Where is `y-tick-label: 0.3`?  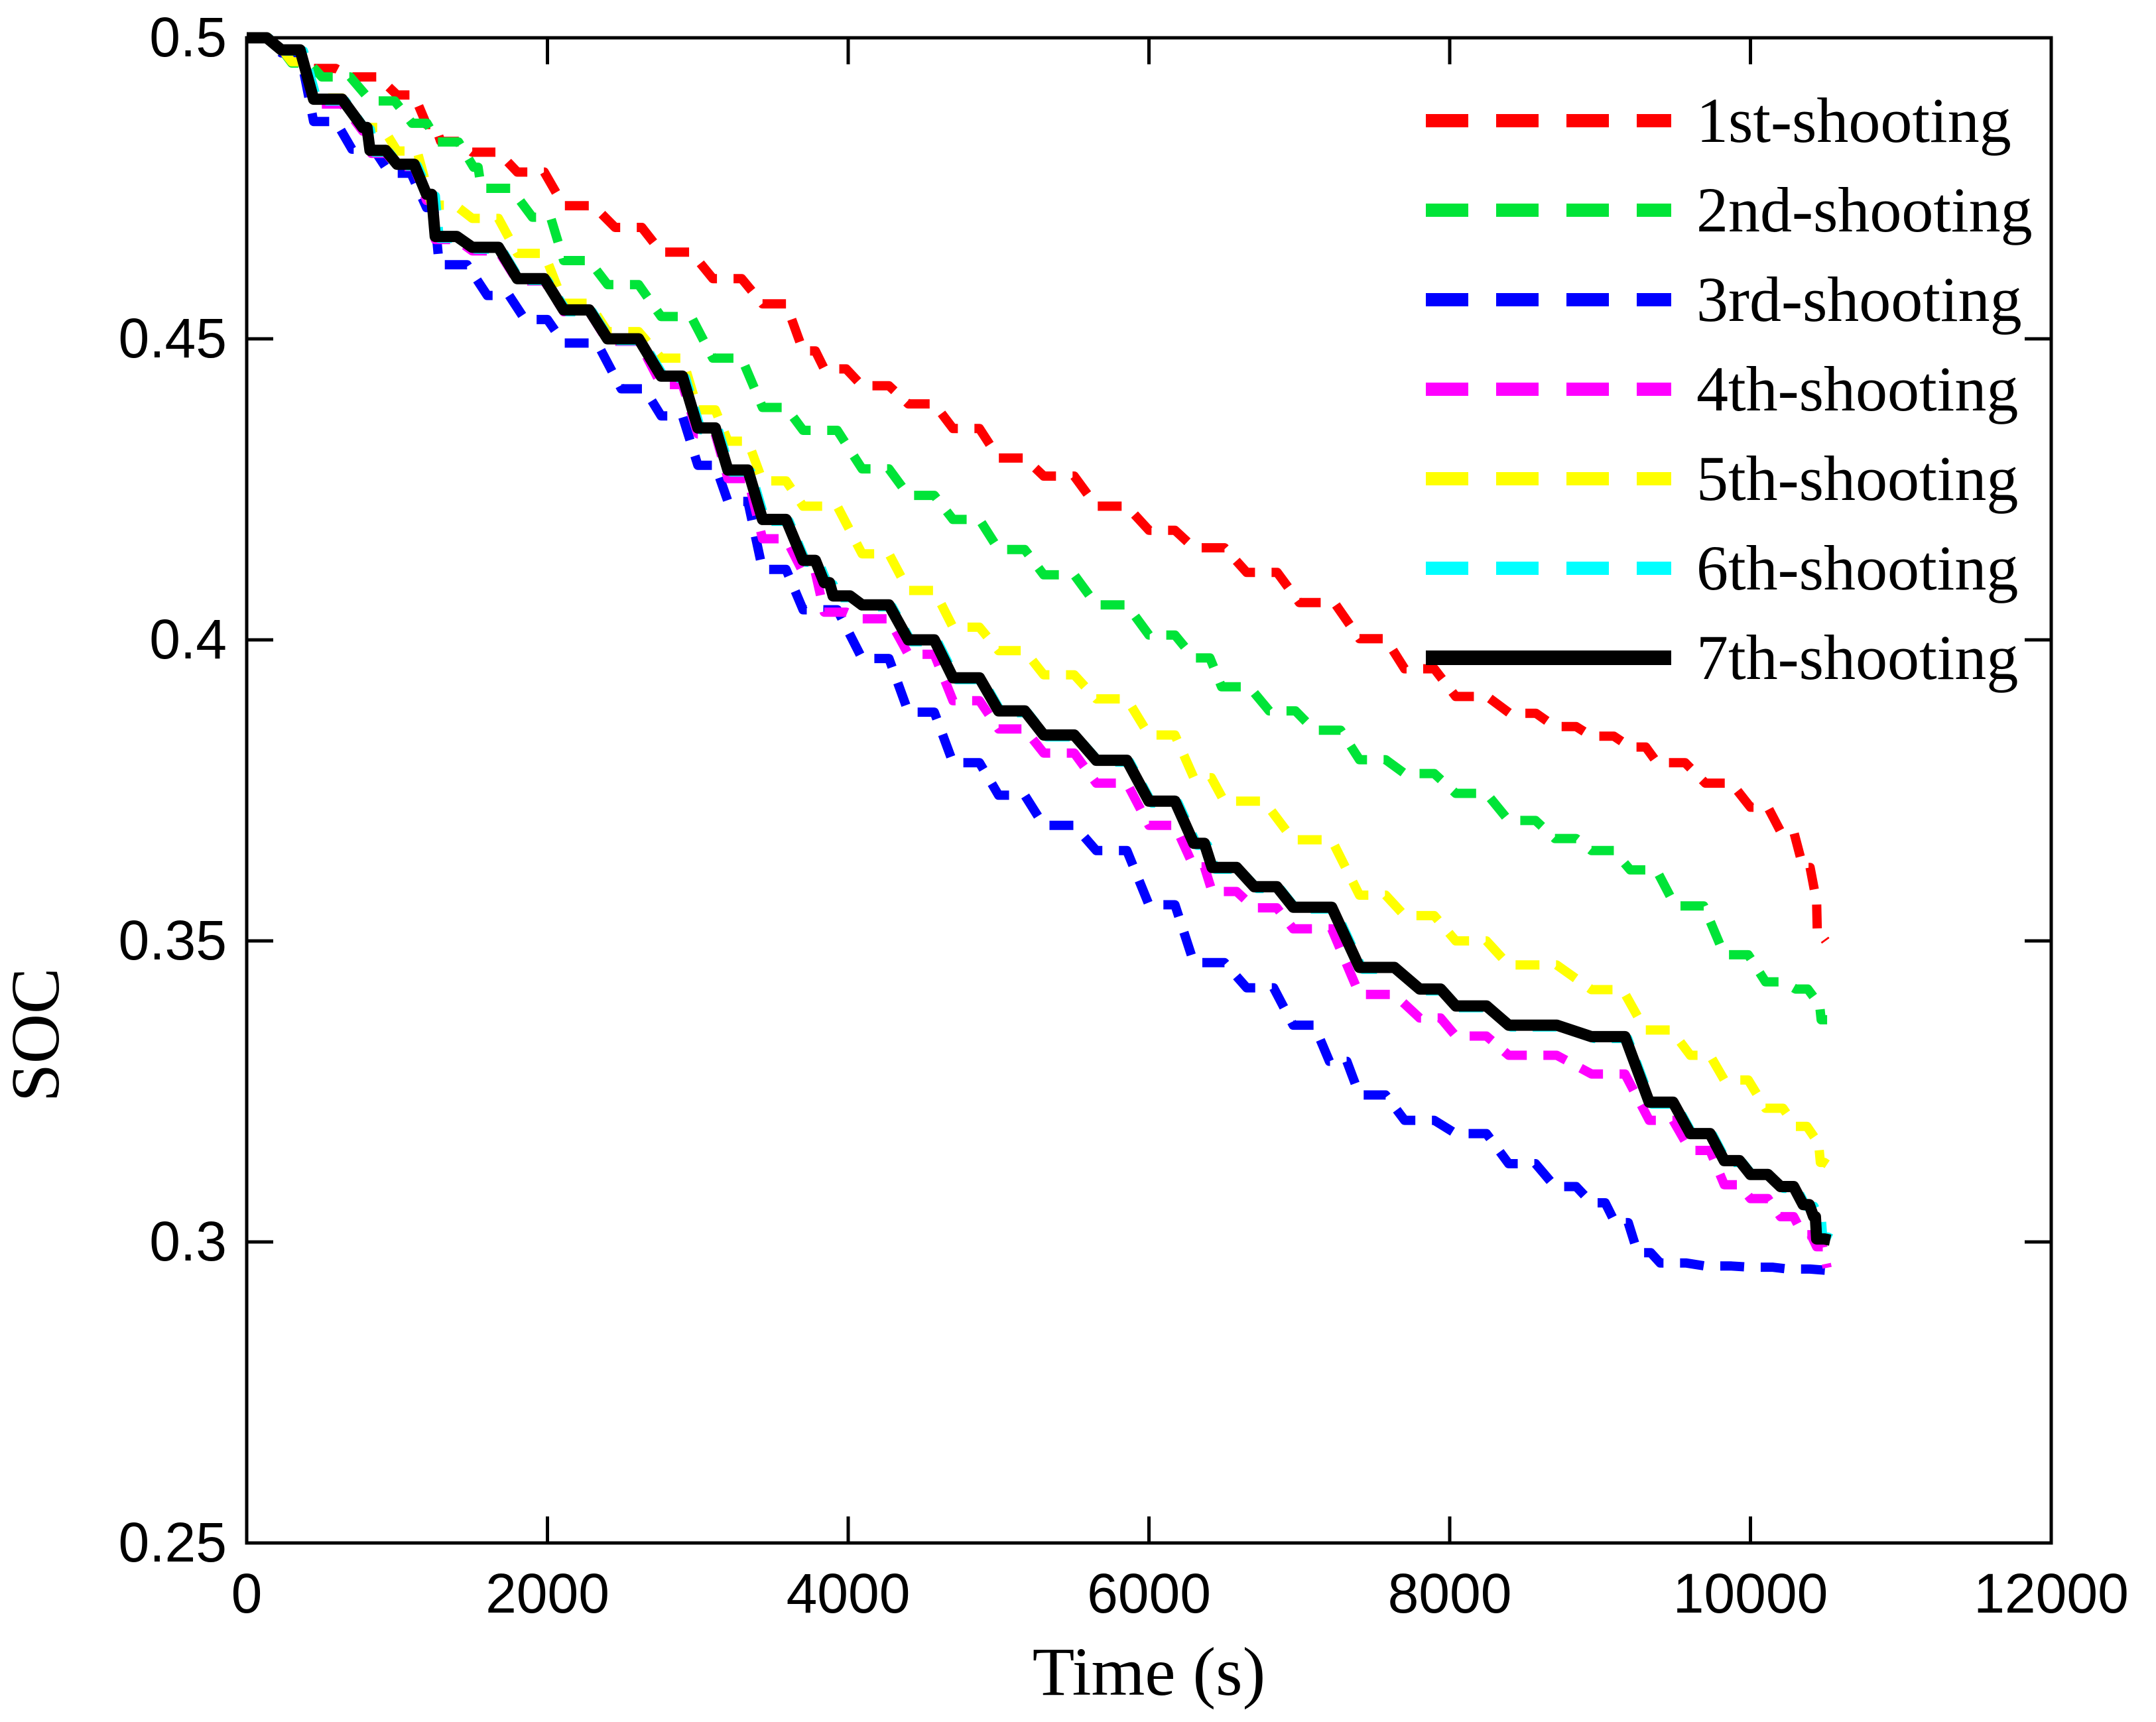
y-tick-label: 0.3 is located at coordinates (188, 1241).